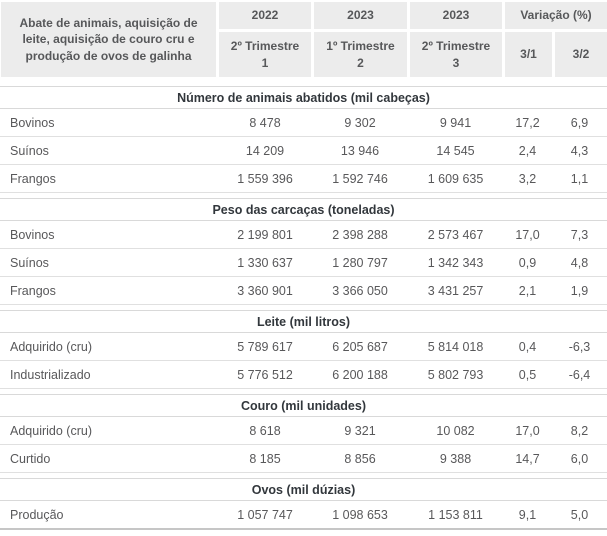 The height and width of the screenshot is (536, 607). I want to click on value-variation-3-1: 3,2, so click(527, 178).